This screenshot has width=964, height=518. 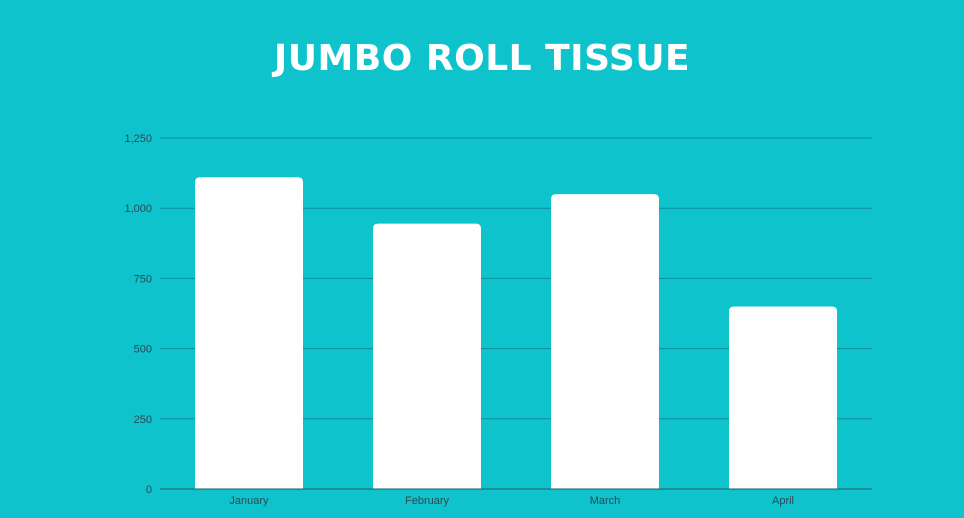 I want to click on y-tick-label: 750, so click(x=143, y=279).